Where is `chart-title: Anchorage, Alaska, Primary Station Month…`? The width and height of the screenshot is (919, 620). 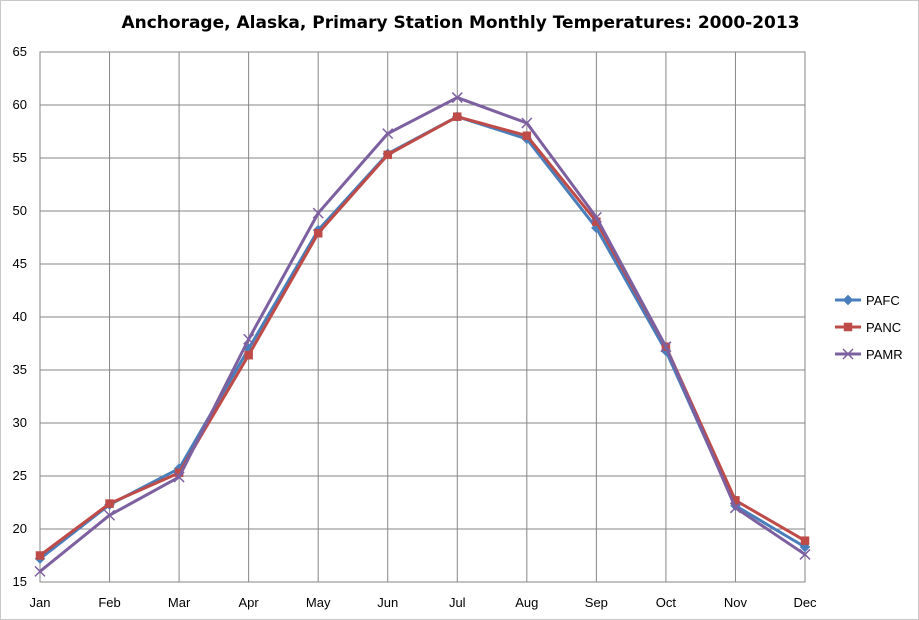 chart-title: Anchorage, Alaska, Primary Station Month… is located at coordinates (460, 23).